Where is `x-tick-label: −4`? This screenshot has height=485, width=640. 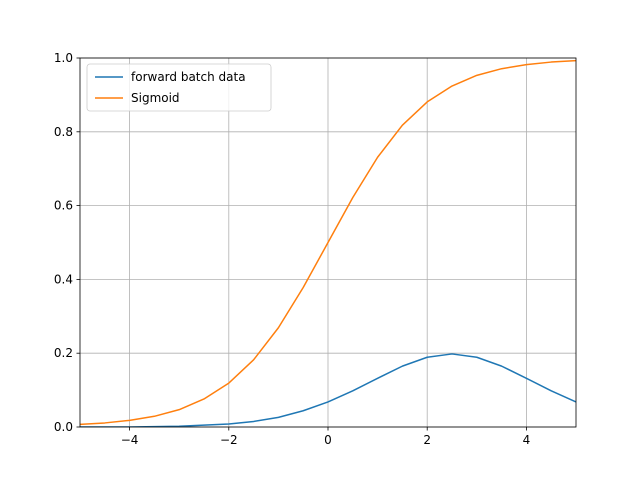
x-tick-label: −4 is located at coordinates (130, 440).